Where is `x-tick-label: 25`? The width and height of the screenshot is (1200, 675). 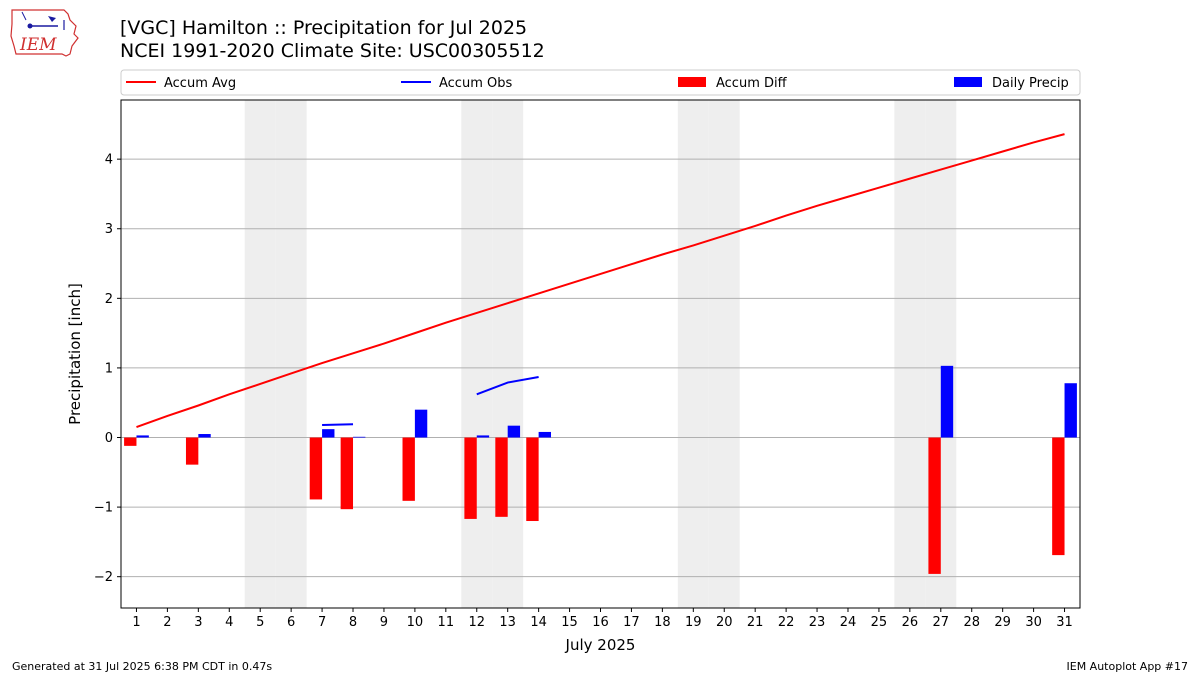
x-tick-label: 25 is located at coordinates (879, 622).